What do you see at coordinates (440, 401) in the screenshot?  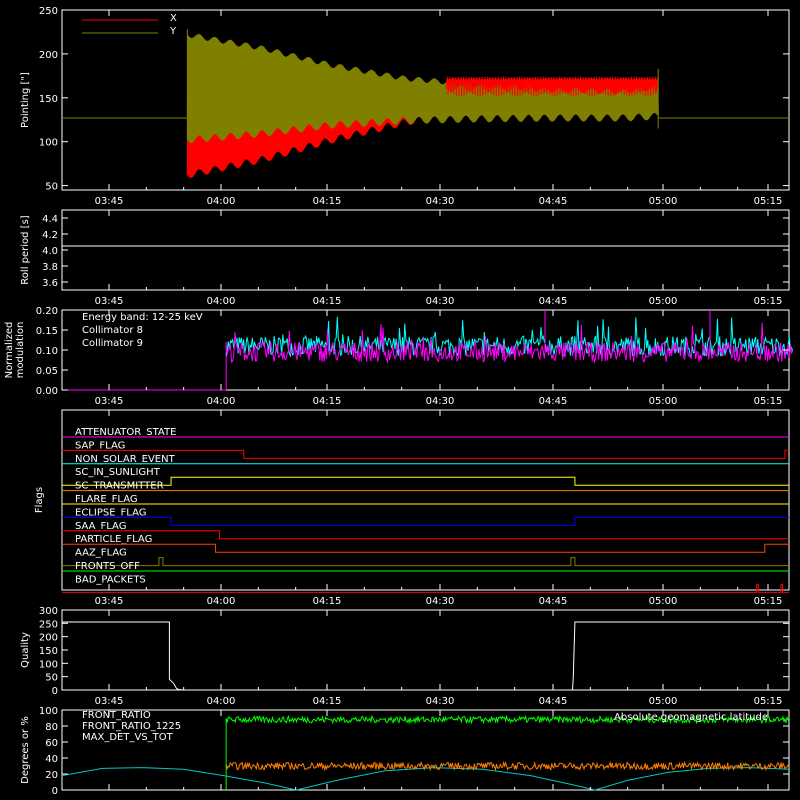 I see `mod-xtick-label: 04:30` at bounding box center [440, 401].